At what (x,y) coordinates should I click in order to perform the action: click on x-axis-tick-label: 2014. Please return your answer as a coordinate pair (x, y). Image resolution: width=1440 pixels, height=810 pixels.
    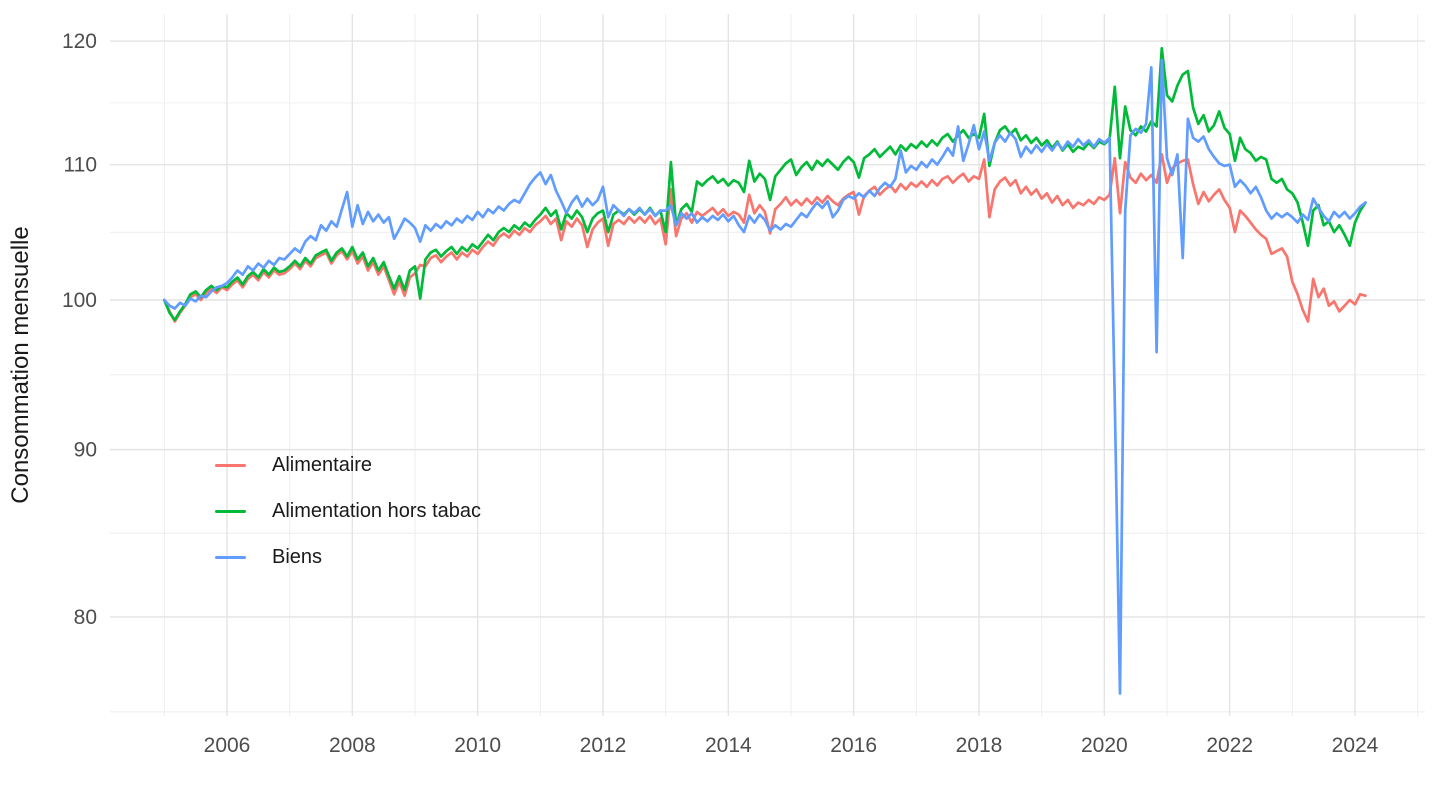
    Looking at the image, I should click on (728, 745).